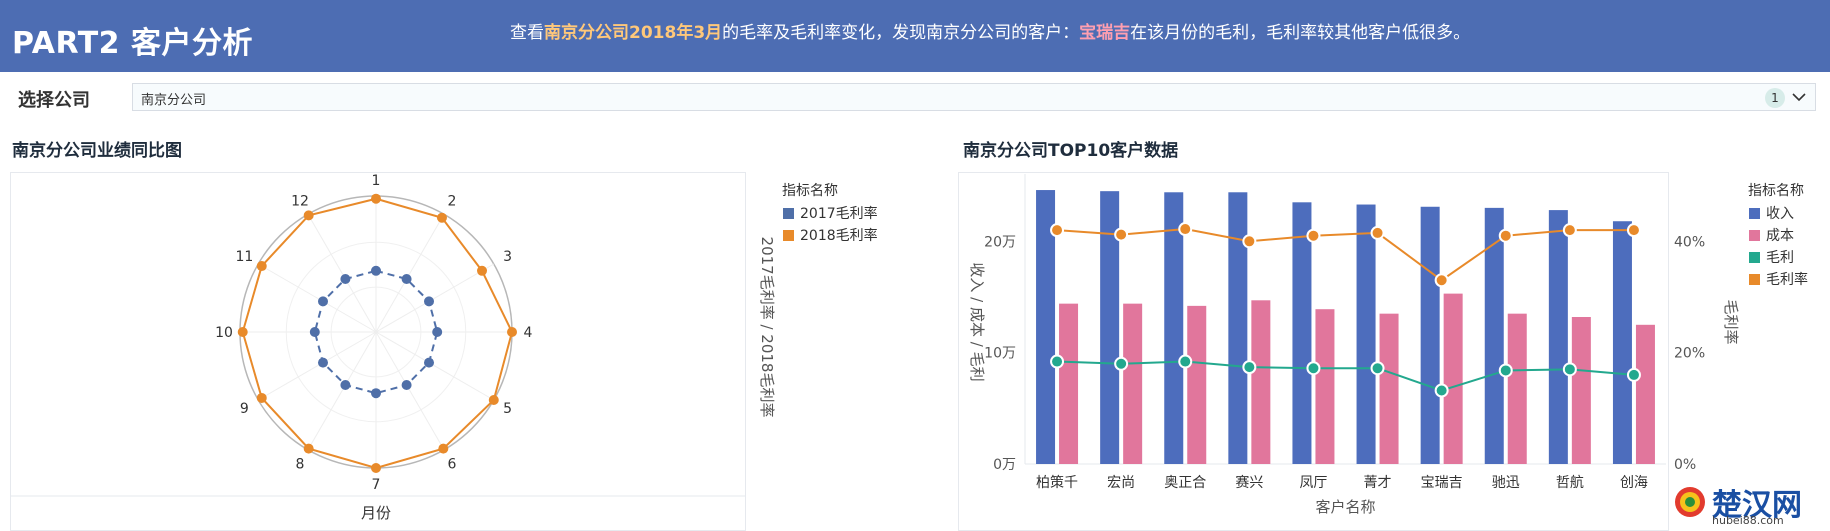 This screenshot has height=531, width=1830. What do you see at coordinates (1442, 483) in the screenshot?
I see `x-tick-label: 宝瑞吉` at bounding box center [1442, 483].